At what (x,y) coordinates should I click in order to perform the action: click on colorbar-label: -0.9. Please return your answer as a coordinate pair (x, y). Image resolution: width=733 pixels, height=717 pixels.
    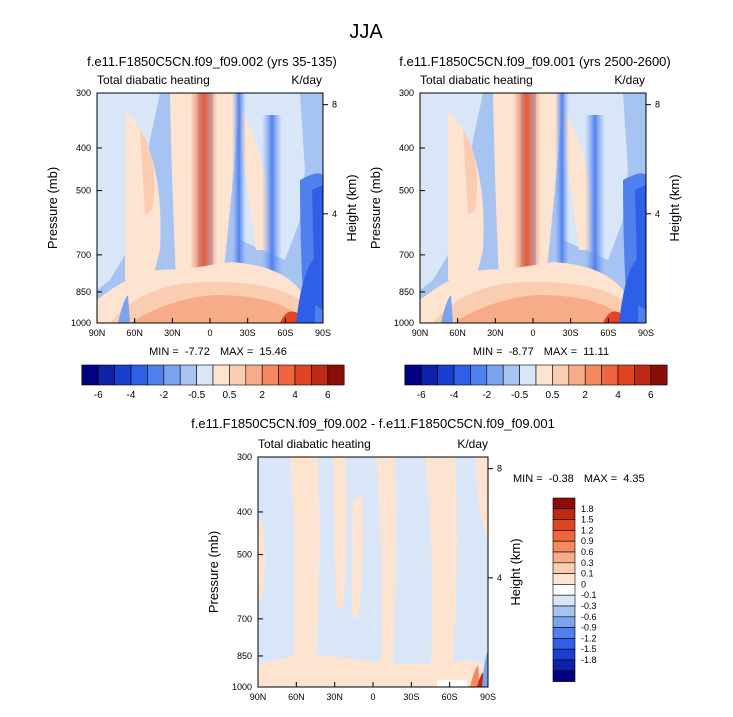
    Looking at the image, I should click on (589, 628).